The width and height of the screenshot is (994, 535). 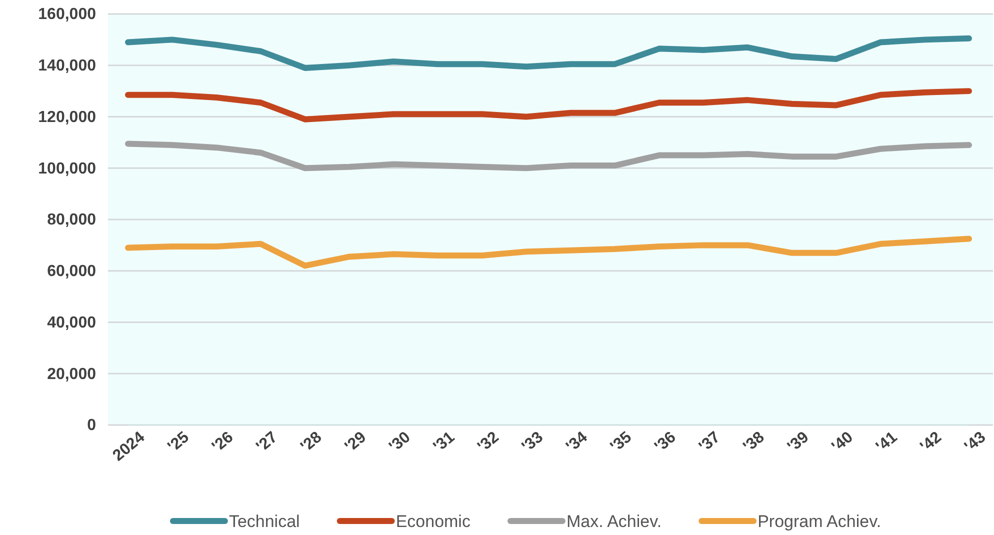 I want to click on x-tick-label: '32, so click(x=488, y=442).